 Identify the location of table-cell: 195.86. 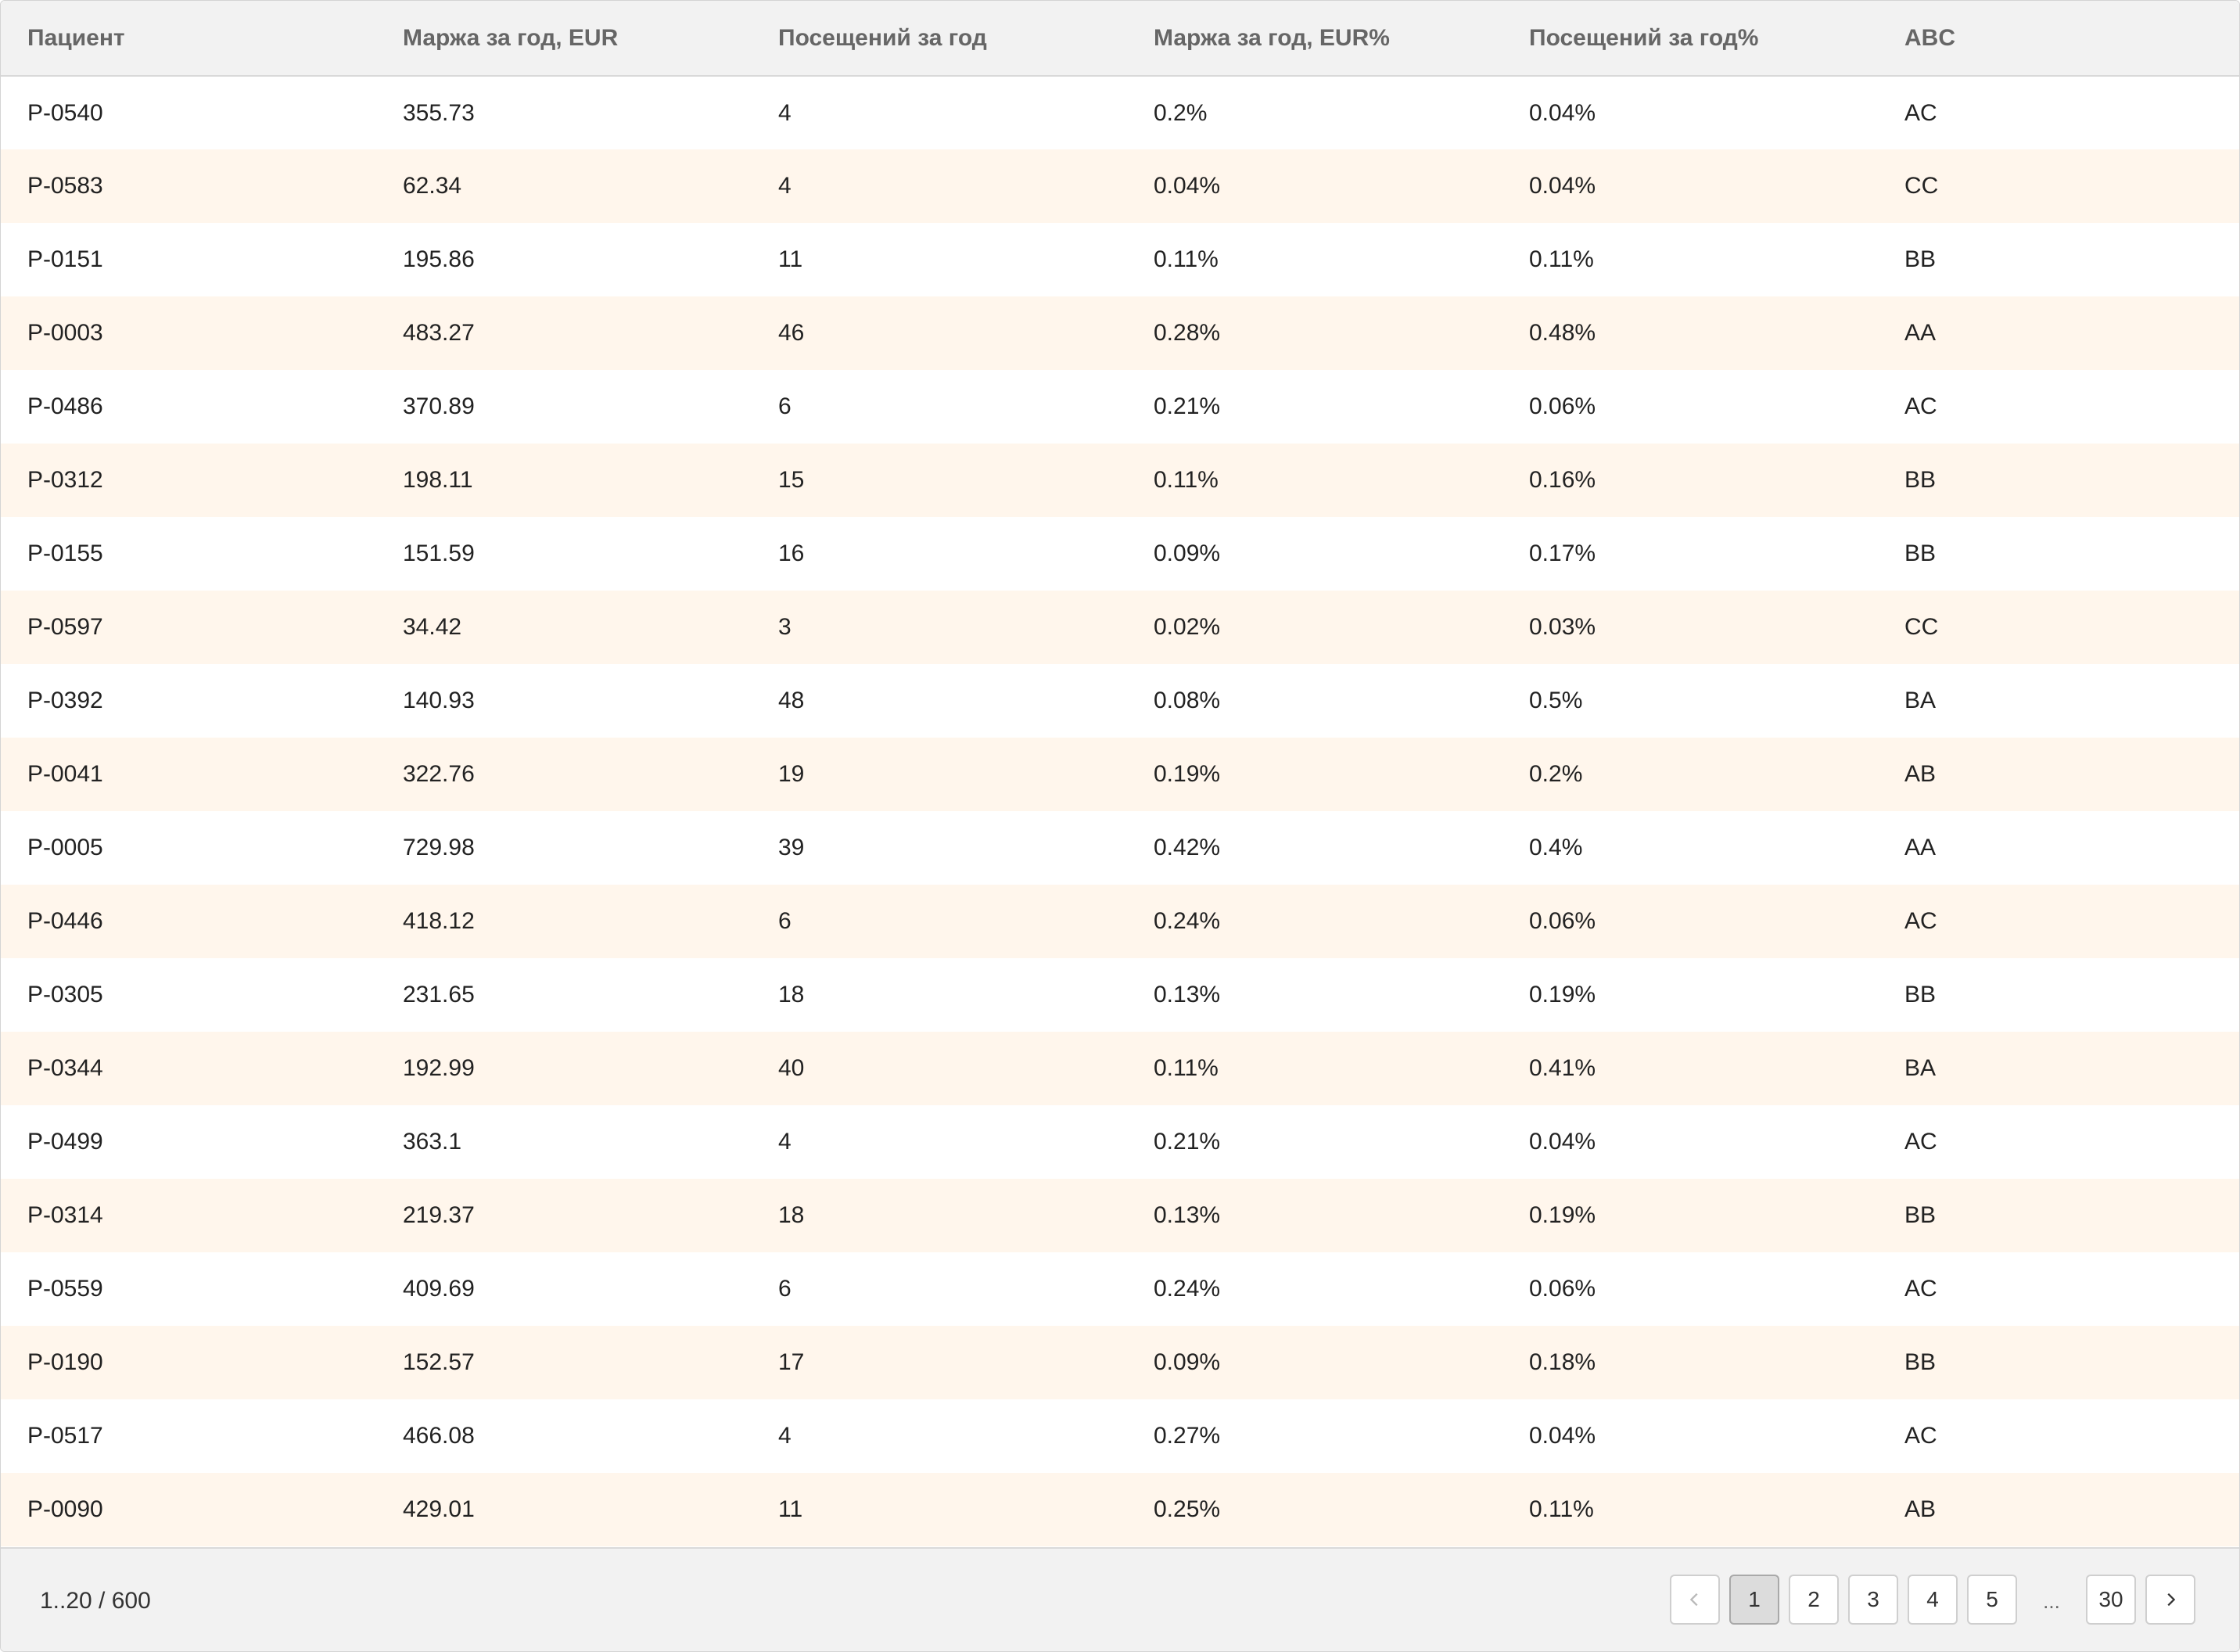
(439, 259).